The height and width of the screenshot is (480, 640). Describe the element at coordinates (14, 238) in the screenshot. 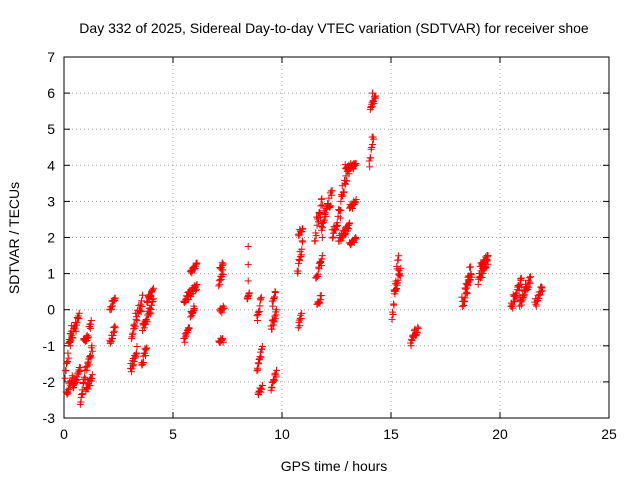

I see `y-axis-label: SDTVAR / TECUs` at that location.